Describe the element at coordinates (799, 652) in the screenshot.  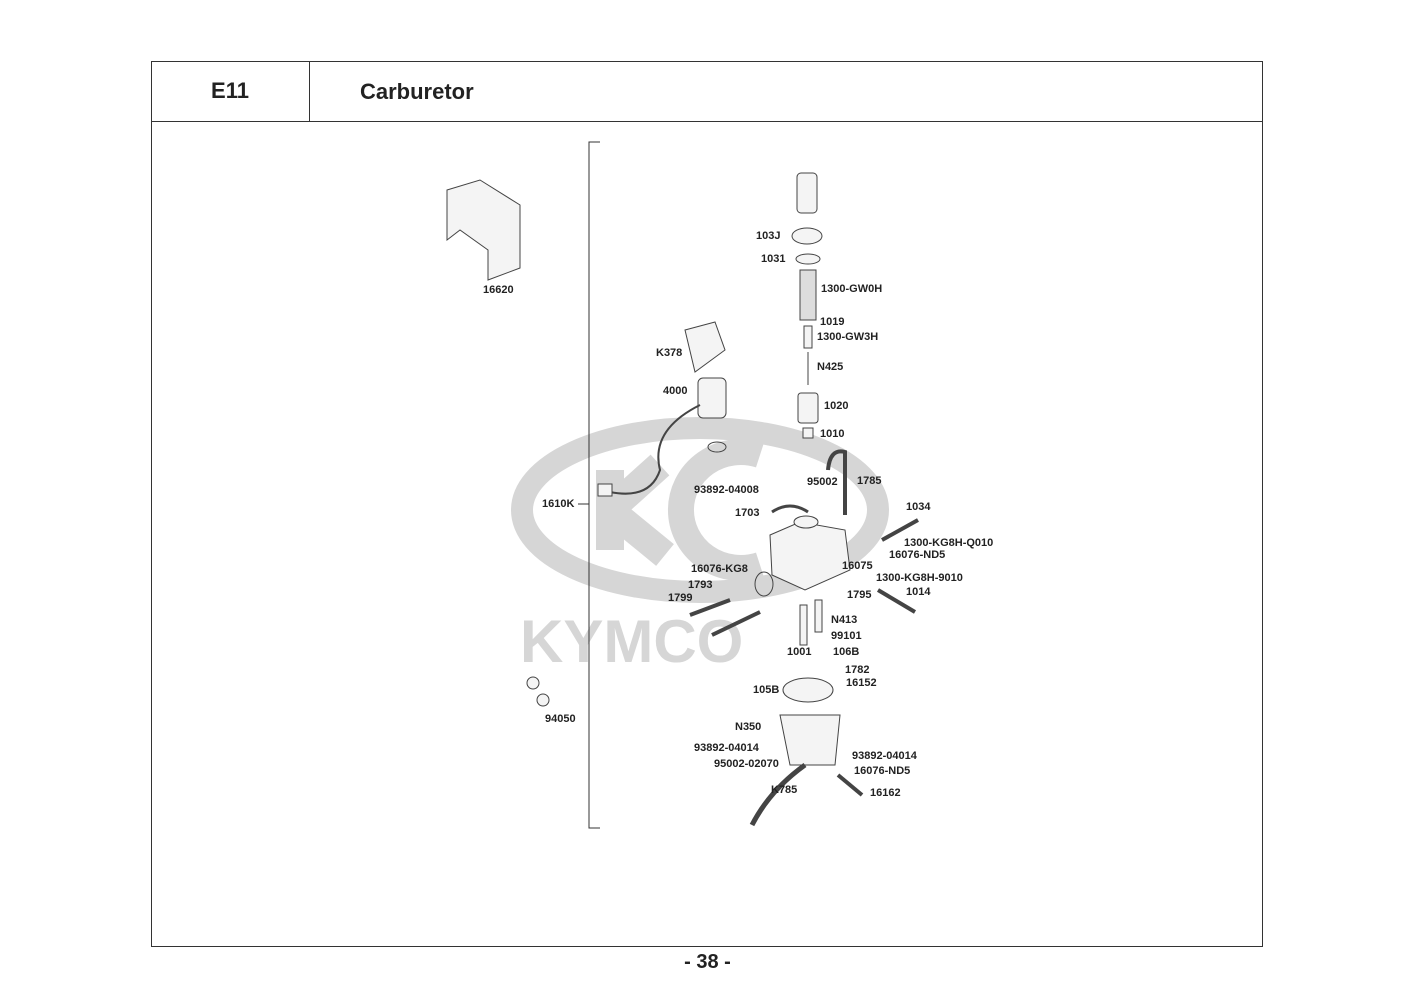
I see `part-label: 1001` at that location.